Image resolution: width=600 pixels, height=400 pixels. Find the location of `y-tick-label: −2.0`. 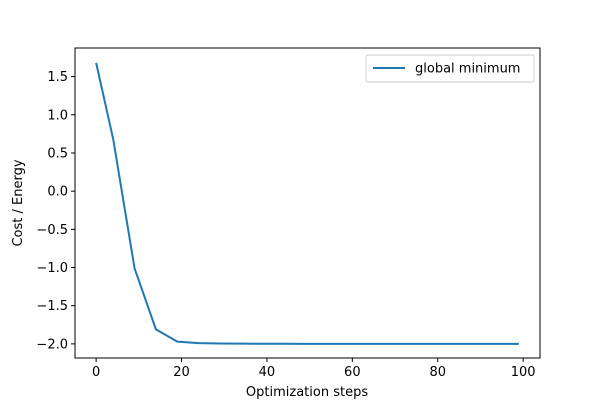

y-tick-label: −2.0 is located at coordinates (52, 344).